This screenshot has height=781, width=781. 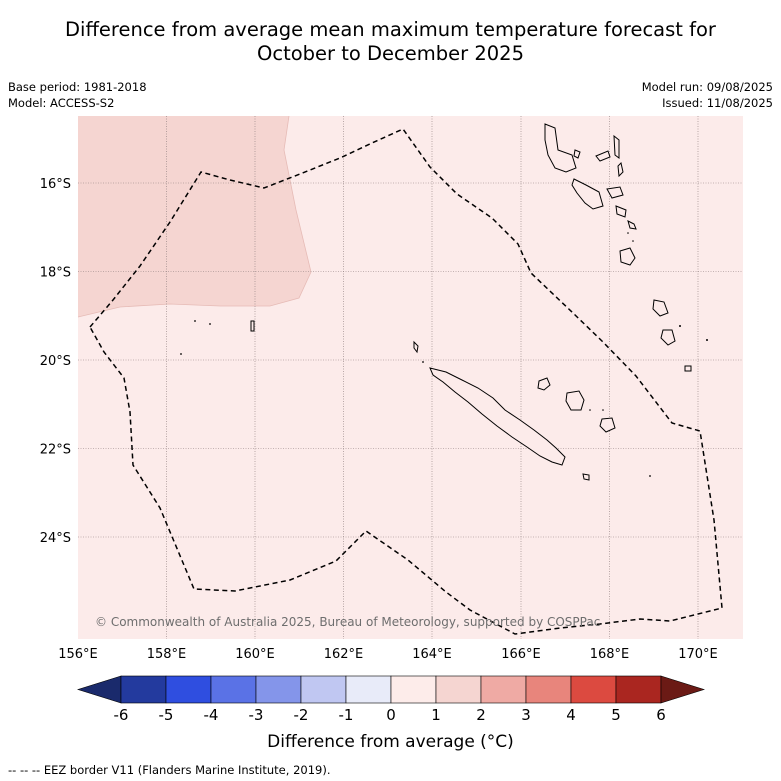 What do you see at coordinates (390, 742) in the screenshot?
I see `colorbar-title: Difference from average (°C)` at bounding box center [390, 742].